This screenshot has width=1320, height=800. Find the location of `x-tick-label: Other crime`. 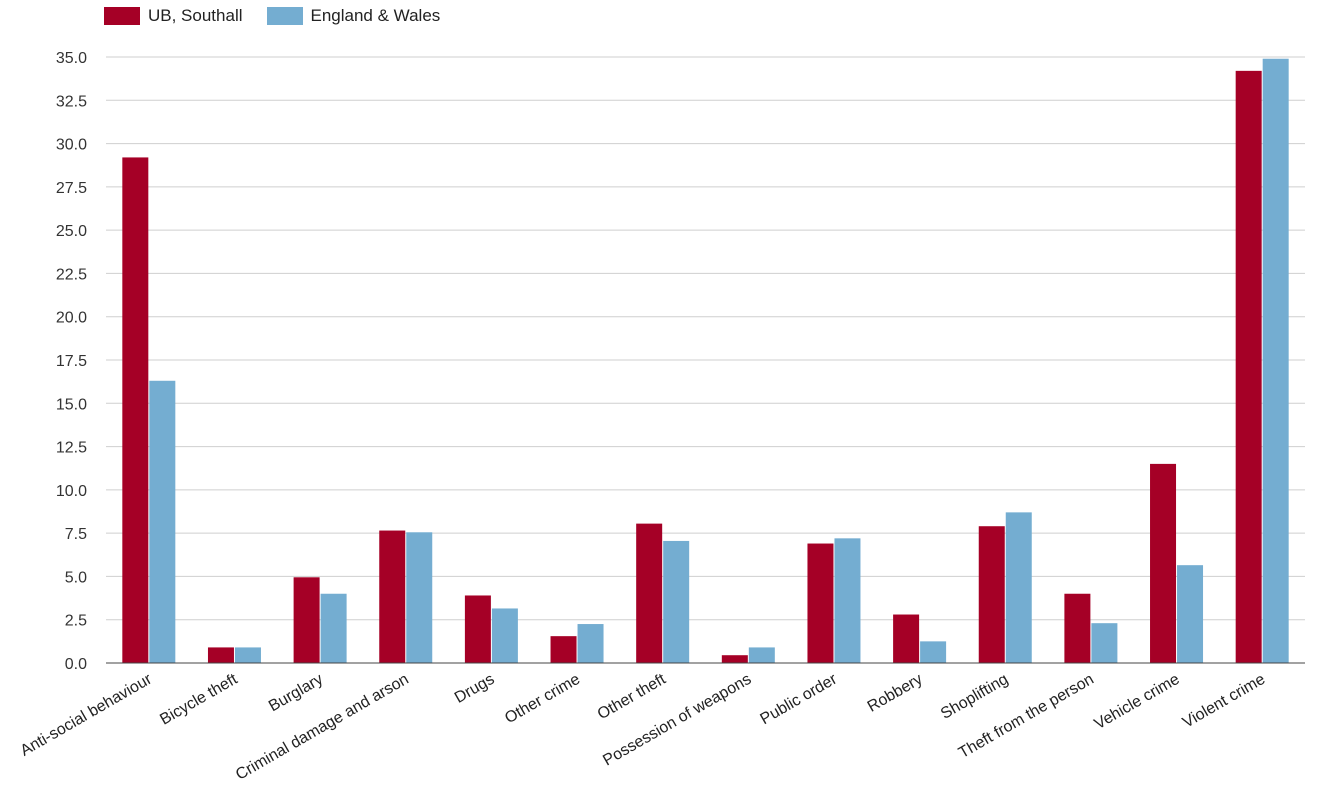

x-tick-label: Other crime is located at coordinates (542, 699).